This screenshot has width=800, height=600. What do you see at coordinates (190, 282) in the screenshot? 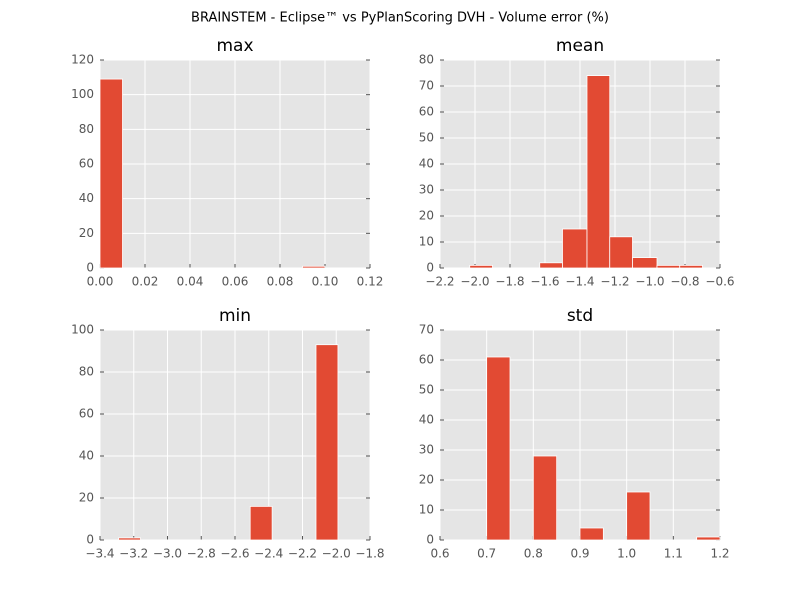
I see `x-tick-label: 0.04` at bounding box center [190, 282].